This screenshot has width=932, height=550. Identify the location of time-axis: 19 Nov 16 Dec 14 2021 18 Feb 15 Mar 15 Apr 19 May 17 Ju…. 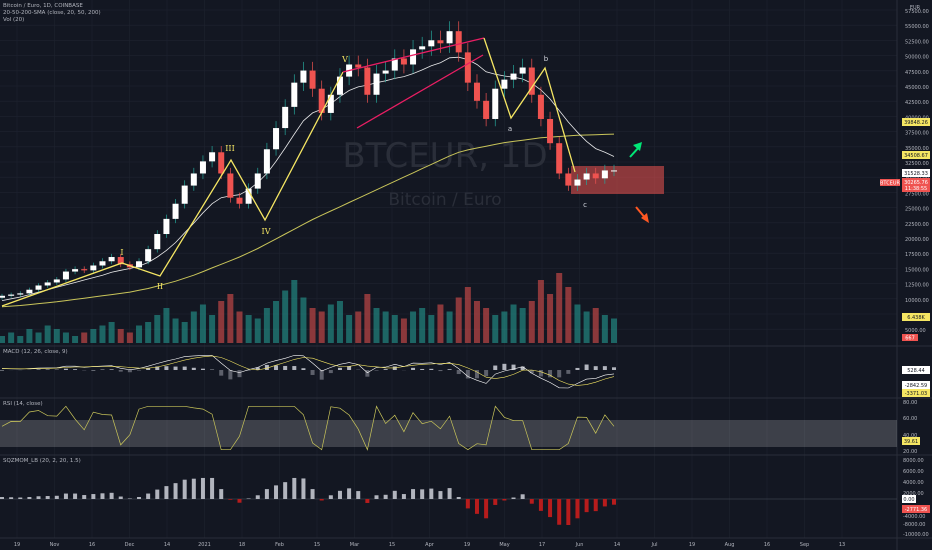
(429, 545).